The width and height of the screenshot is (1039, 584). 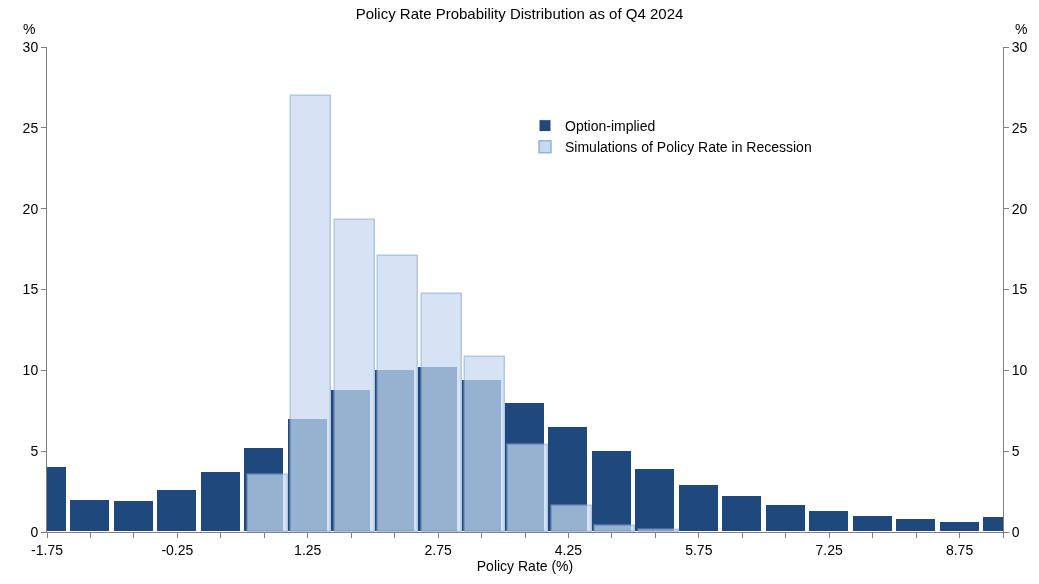 I want to click on x-tick-label: 7.25, so click(x=829, y=549).